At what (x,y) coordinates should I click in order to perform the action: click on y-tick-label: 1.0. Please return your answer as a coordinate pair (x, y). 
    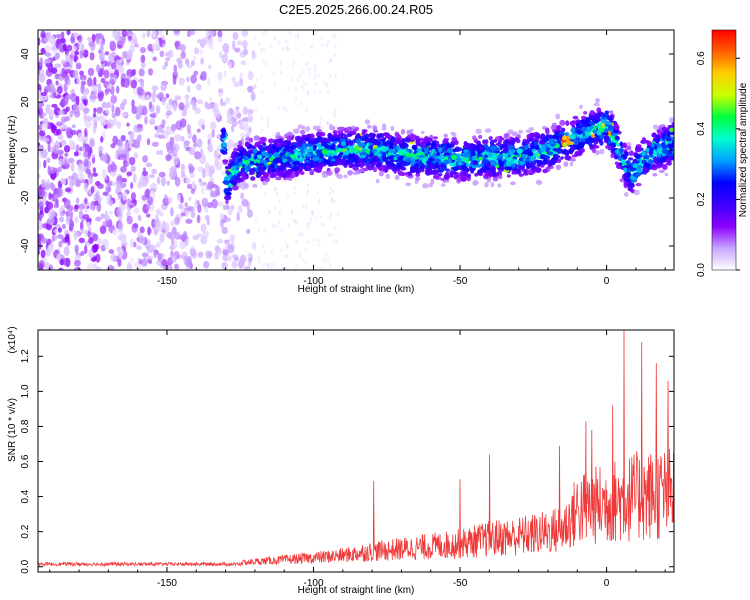
    Looking at the image, I should click on (25, 391).